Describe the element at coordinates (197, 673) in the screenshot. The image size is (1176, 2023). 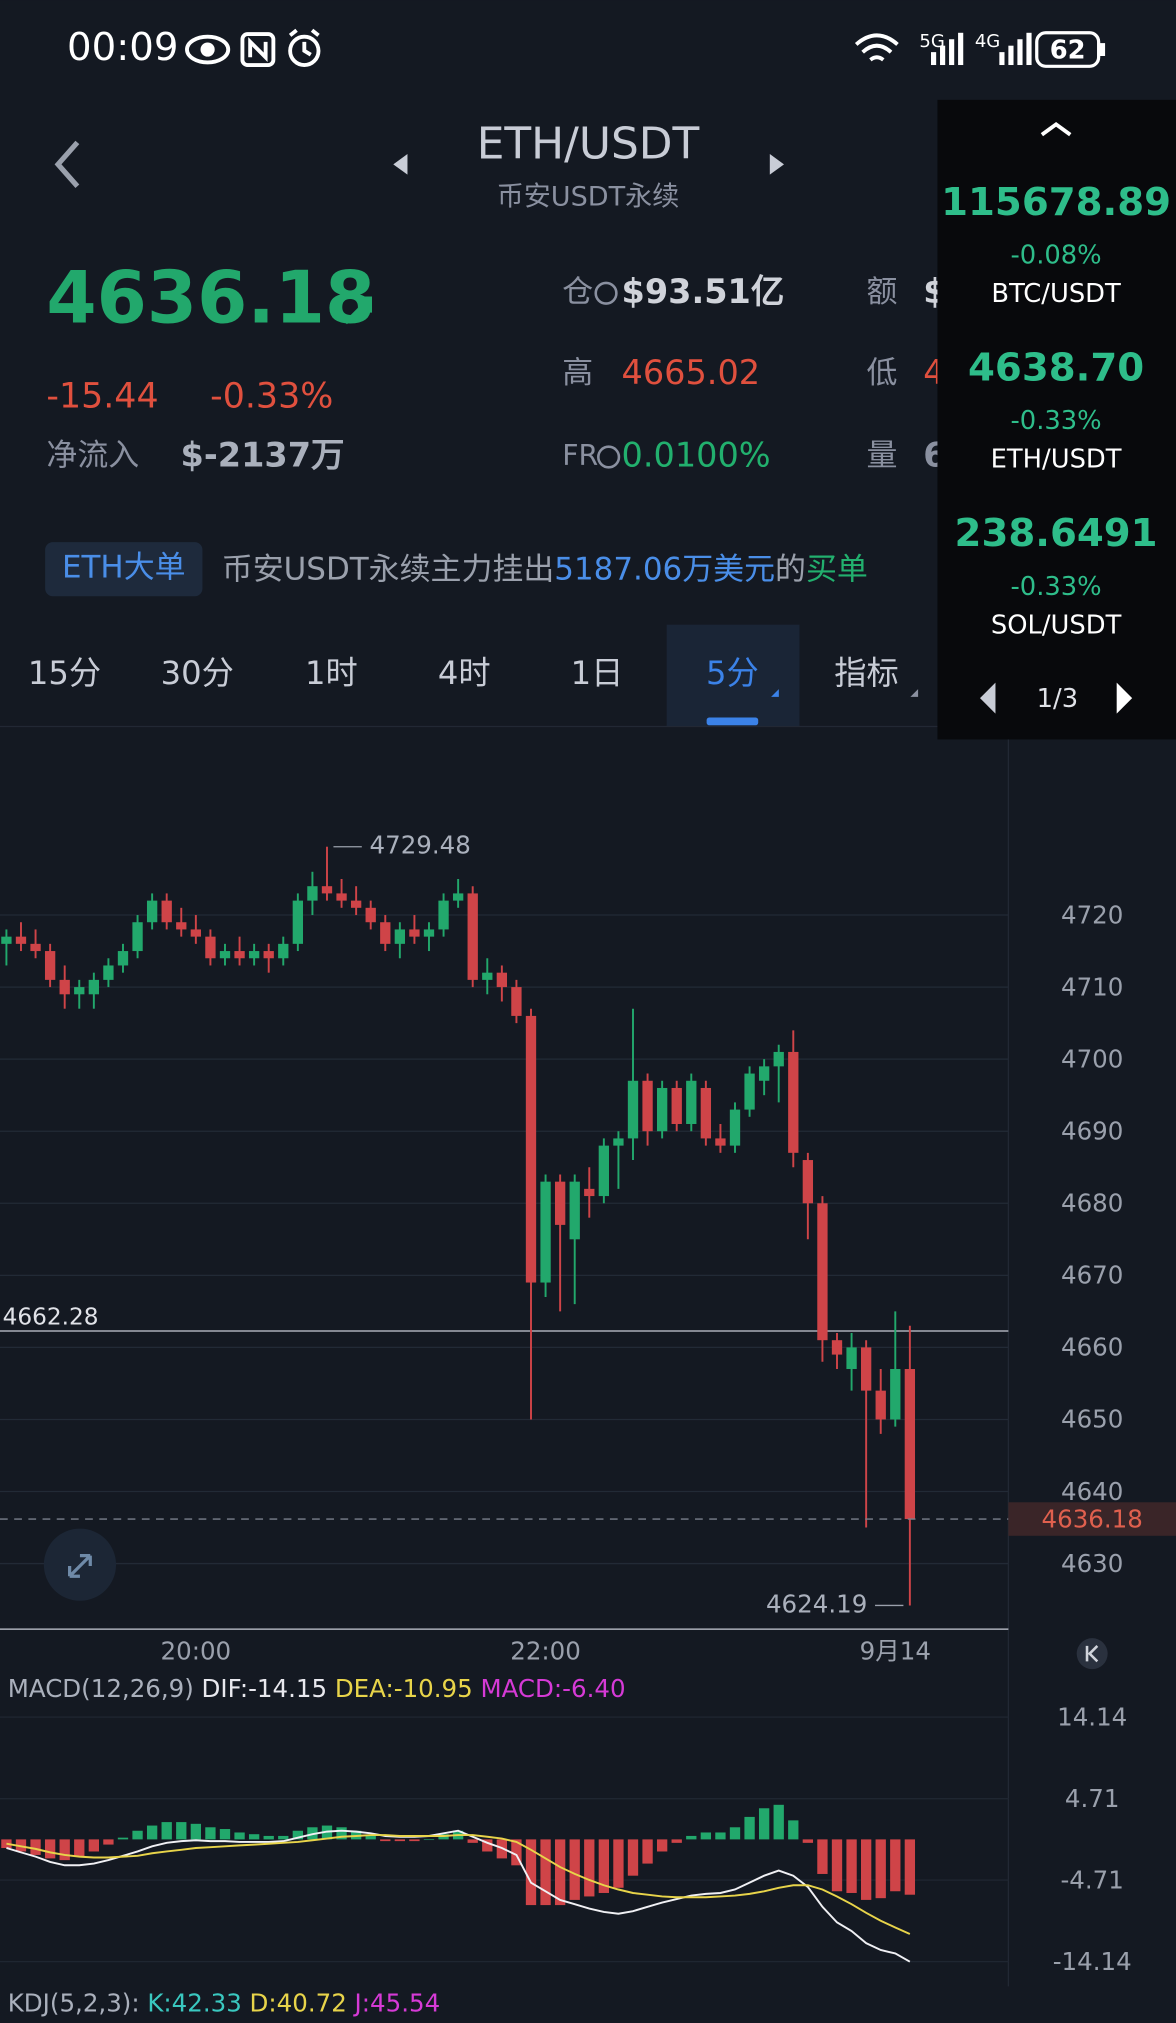
I see `tab: 30分` at that location.